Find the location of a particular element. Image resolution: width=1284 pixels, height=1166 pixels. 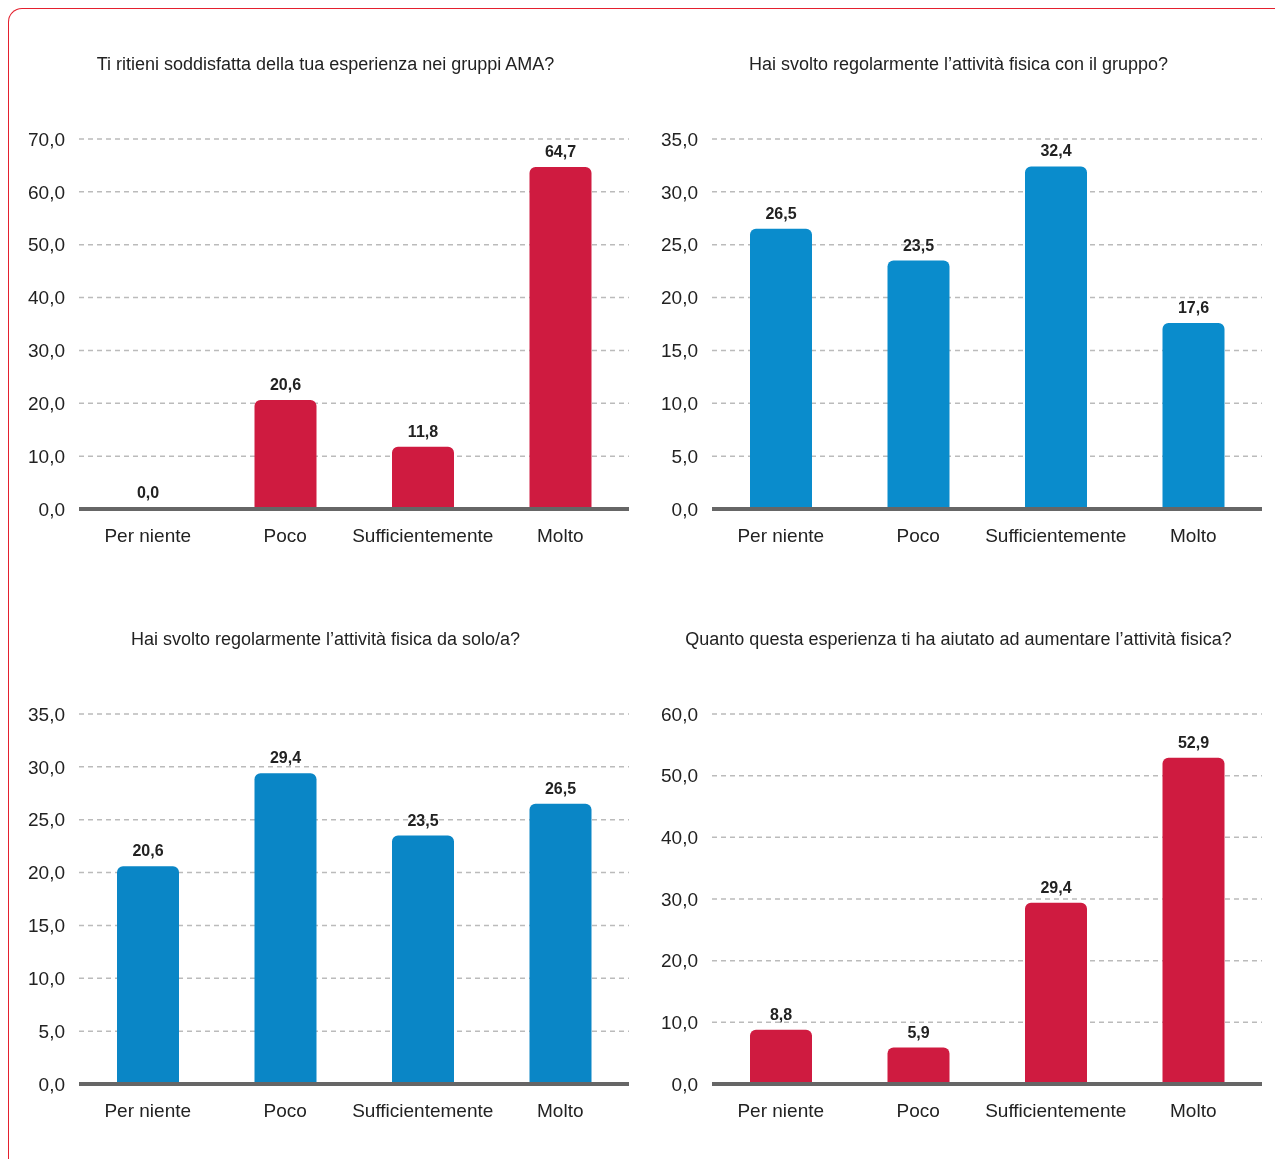

data-label: 8,8 is located at coordinates (781, 1014).